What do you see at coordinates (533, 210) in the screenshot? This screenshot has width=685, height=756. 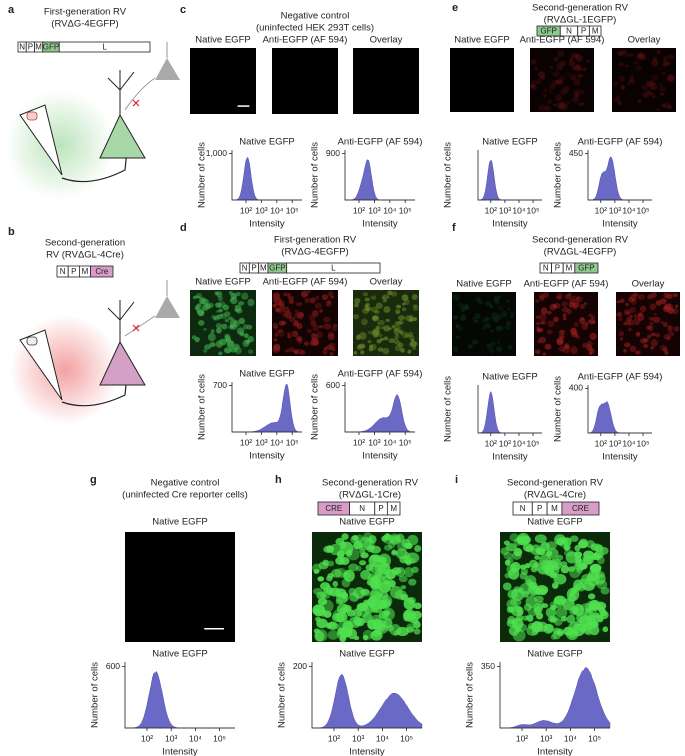 I see `x-tick-label: 10⁵` at bounding box center [533, 210].